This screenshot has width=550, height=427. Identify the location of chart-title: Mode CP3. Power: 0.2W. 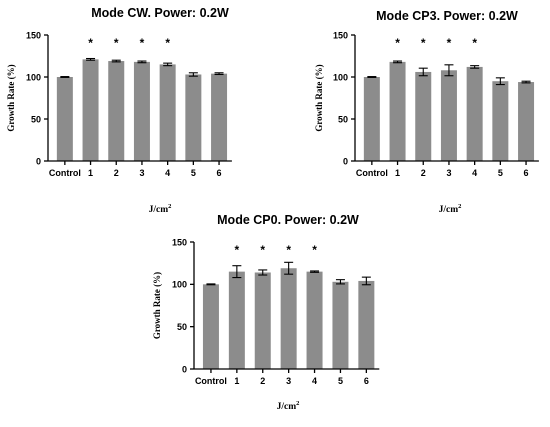
(447, 16).